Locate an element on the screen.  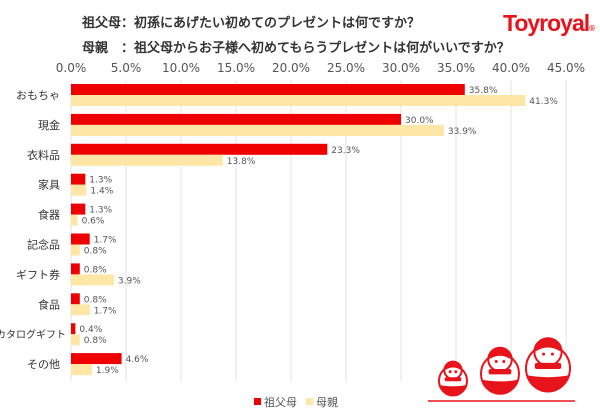
x-tick-label: 5.0% is located at coordinates (126, 68).